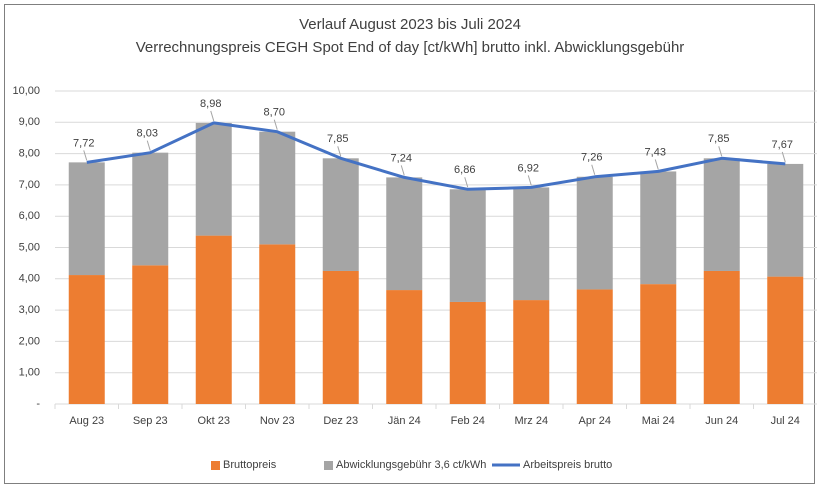  Describe the element at coordinates (29, 247) in the screenshot. I see `y-tick-label: 5,00` at that location.